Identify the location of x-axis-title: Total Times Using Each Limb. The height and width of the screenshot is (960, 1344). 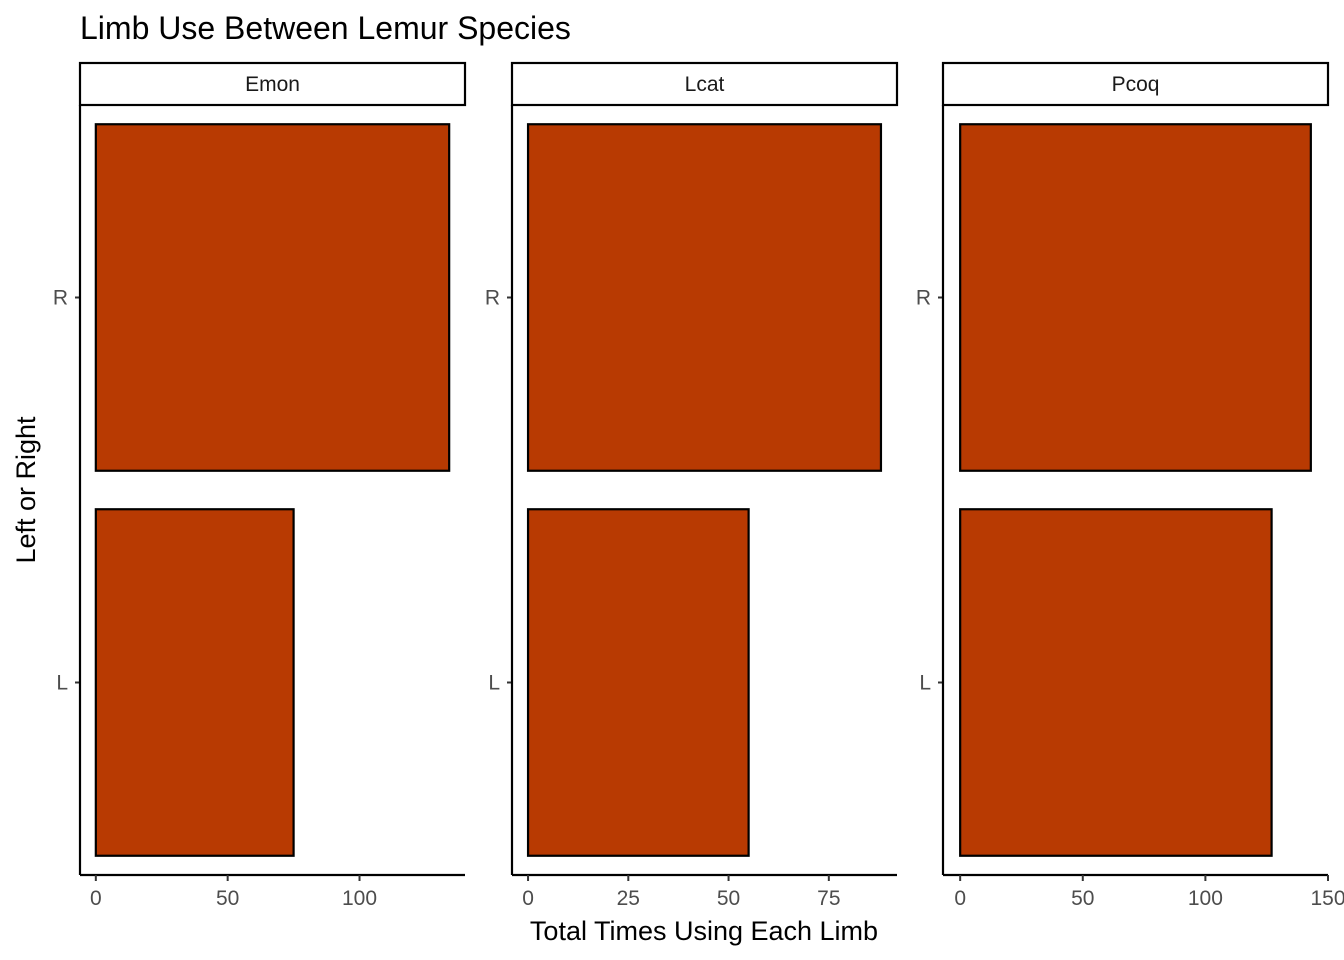
(704, 931).